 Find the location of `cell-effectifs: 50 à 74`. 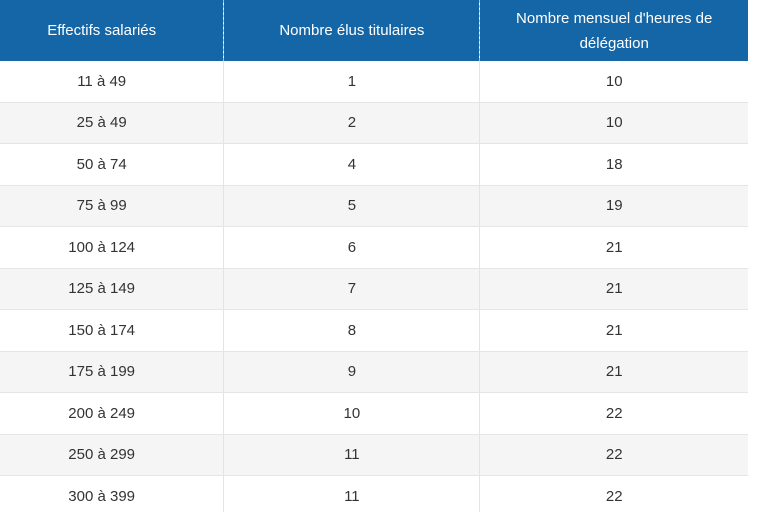

cell-effectifs: 50 à 74 is located at coordinates (112, 164).